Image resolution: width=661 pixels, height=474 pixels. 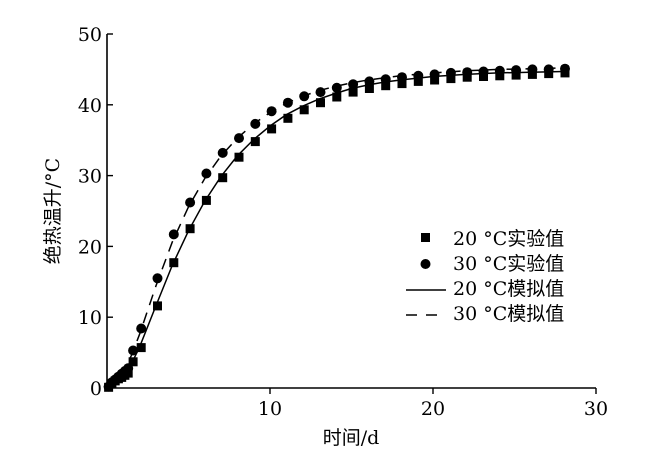 I want to click on y-tick-label: 20, so click(x=90, y=247).